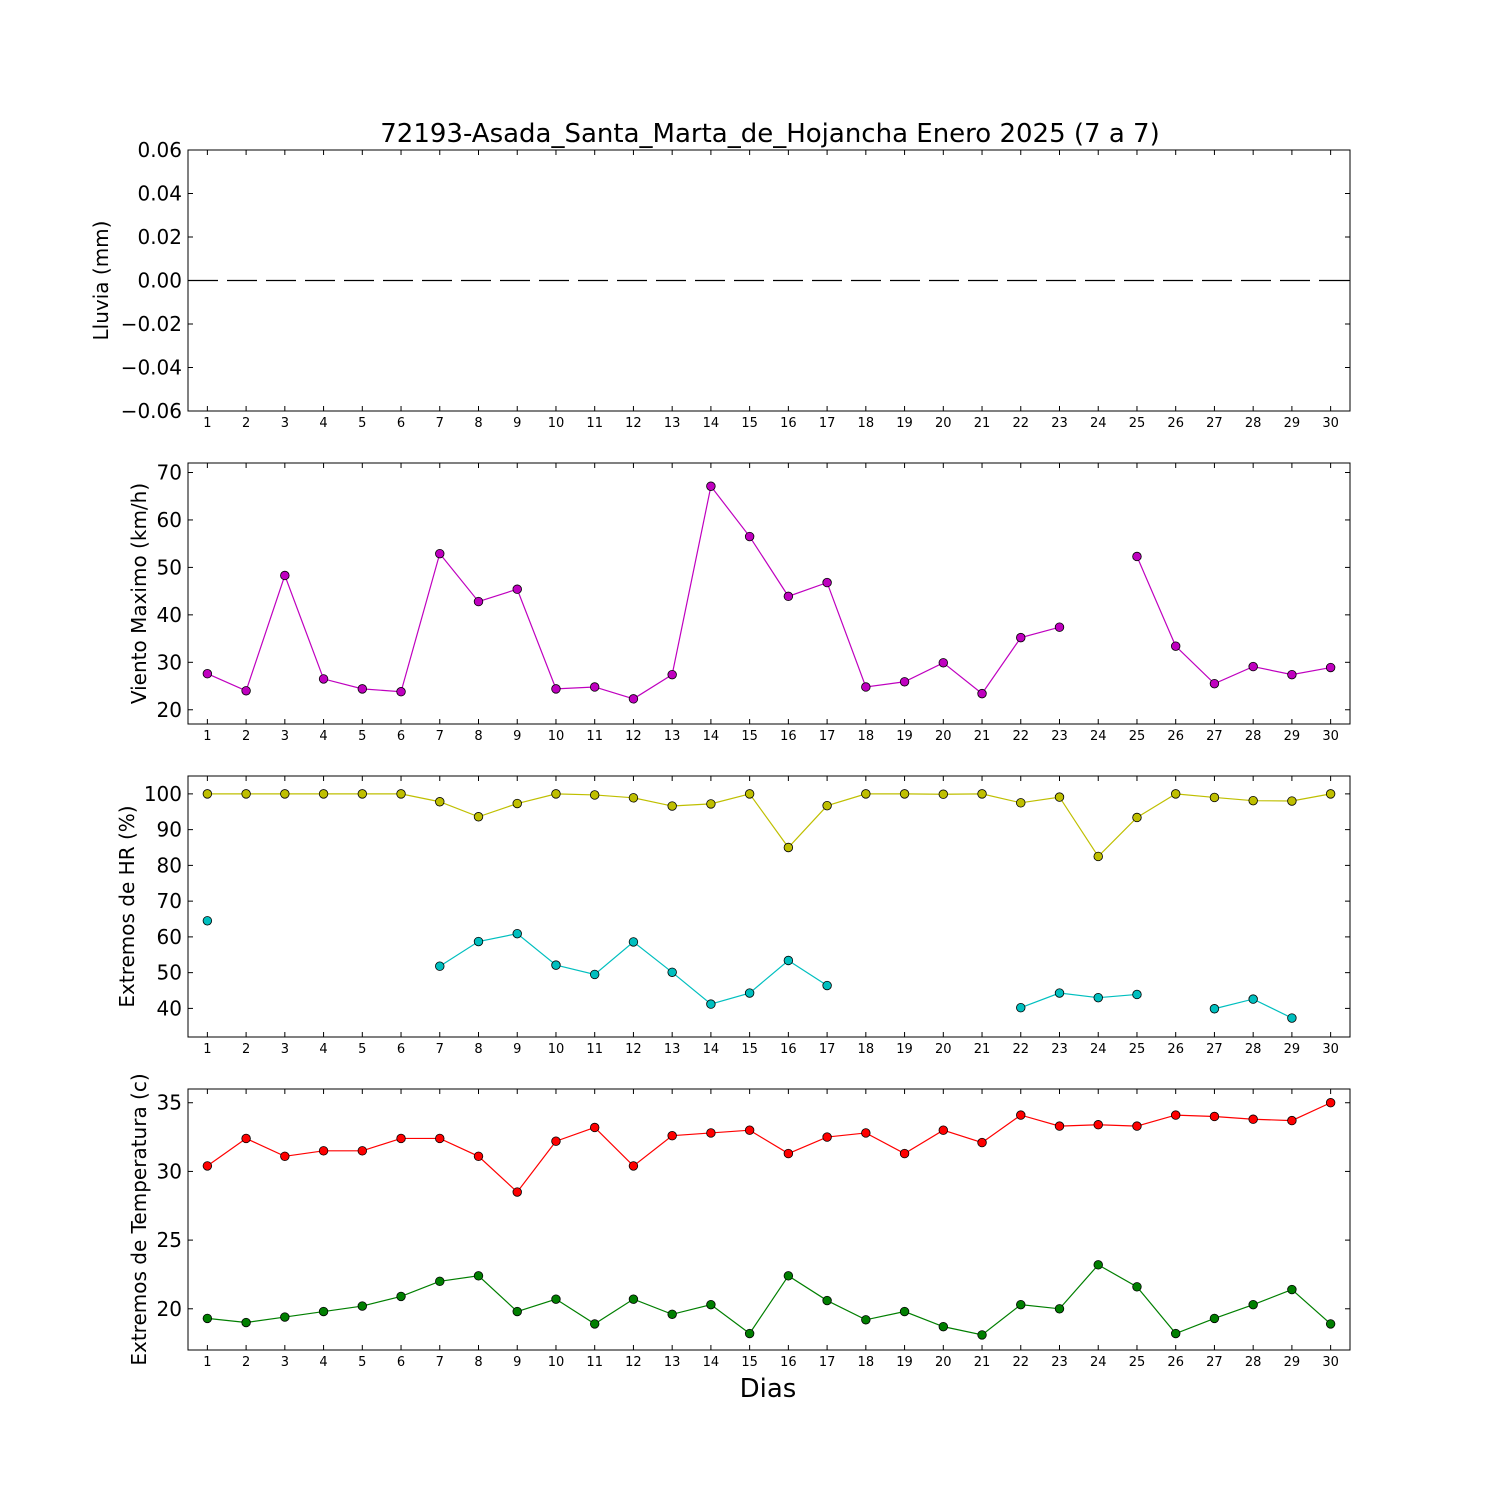 The width and height of the screenshot is (1500, 1504). What do you see at coordinates (440, 736) in the screenshot?
I see `x-tick-label: 7` at bounding box center [440, 736].